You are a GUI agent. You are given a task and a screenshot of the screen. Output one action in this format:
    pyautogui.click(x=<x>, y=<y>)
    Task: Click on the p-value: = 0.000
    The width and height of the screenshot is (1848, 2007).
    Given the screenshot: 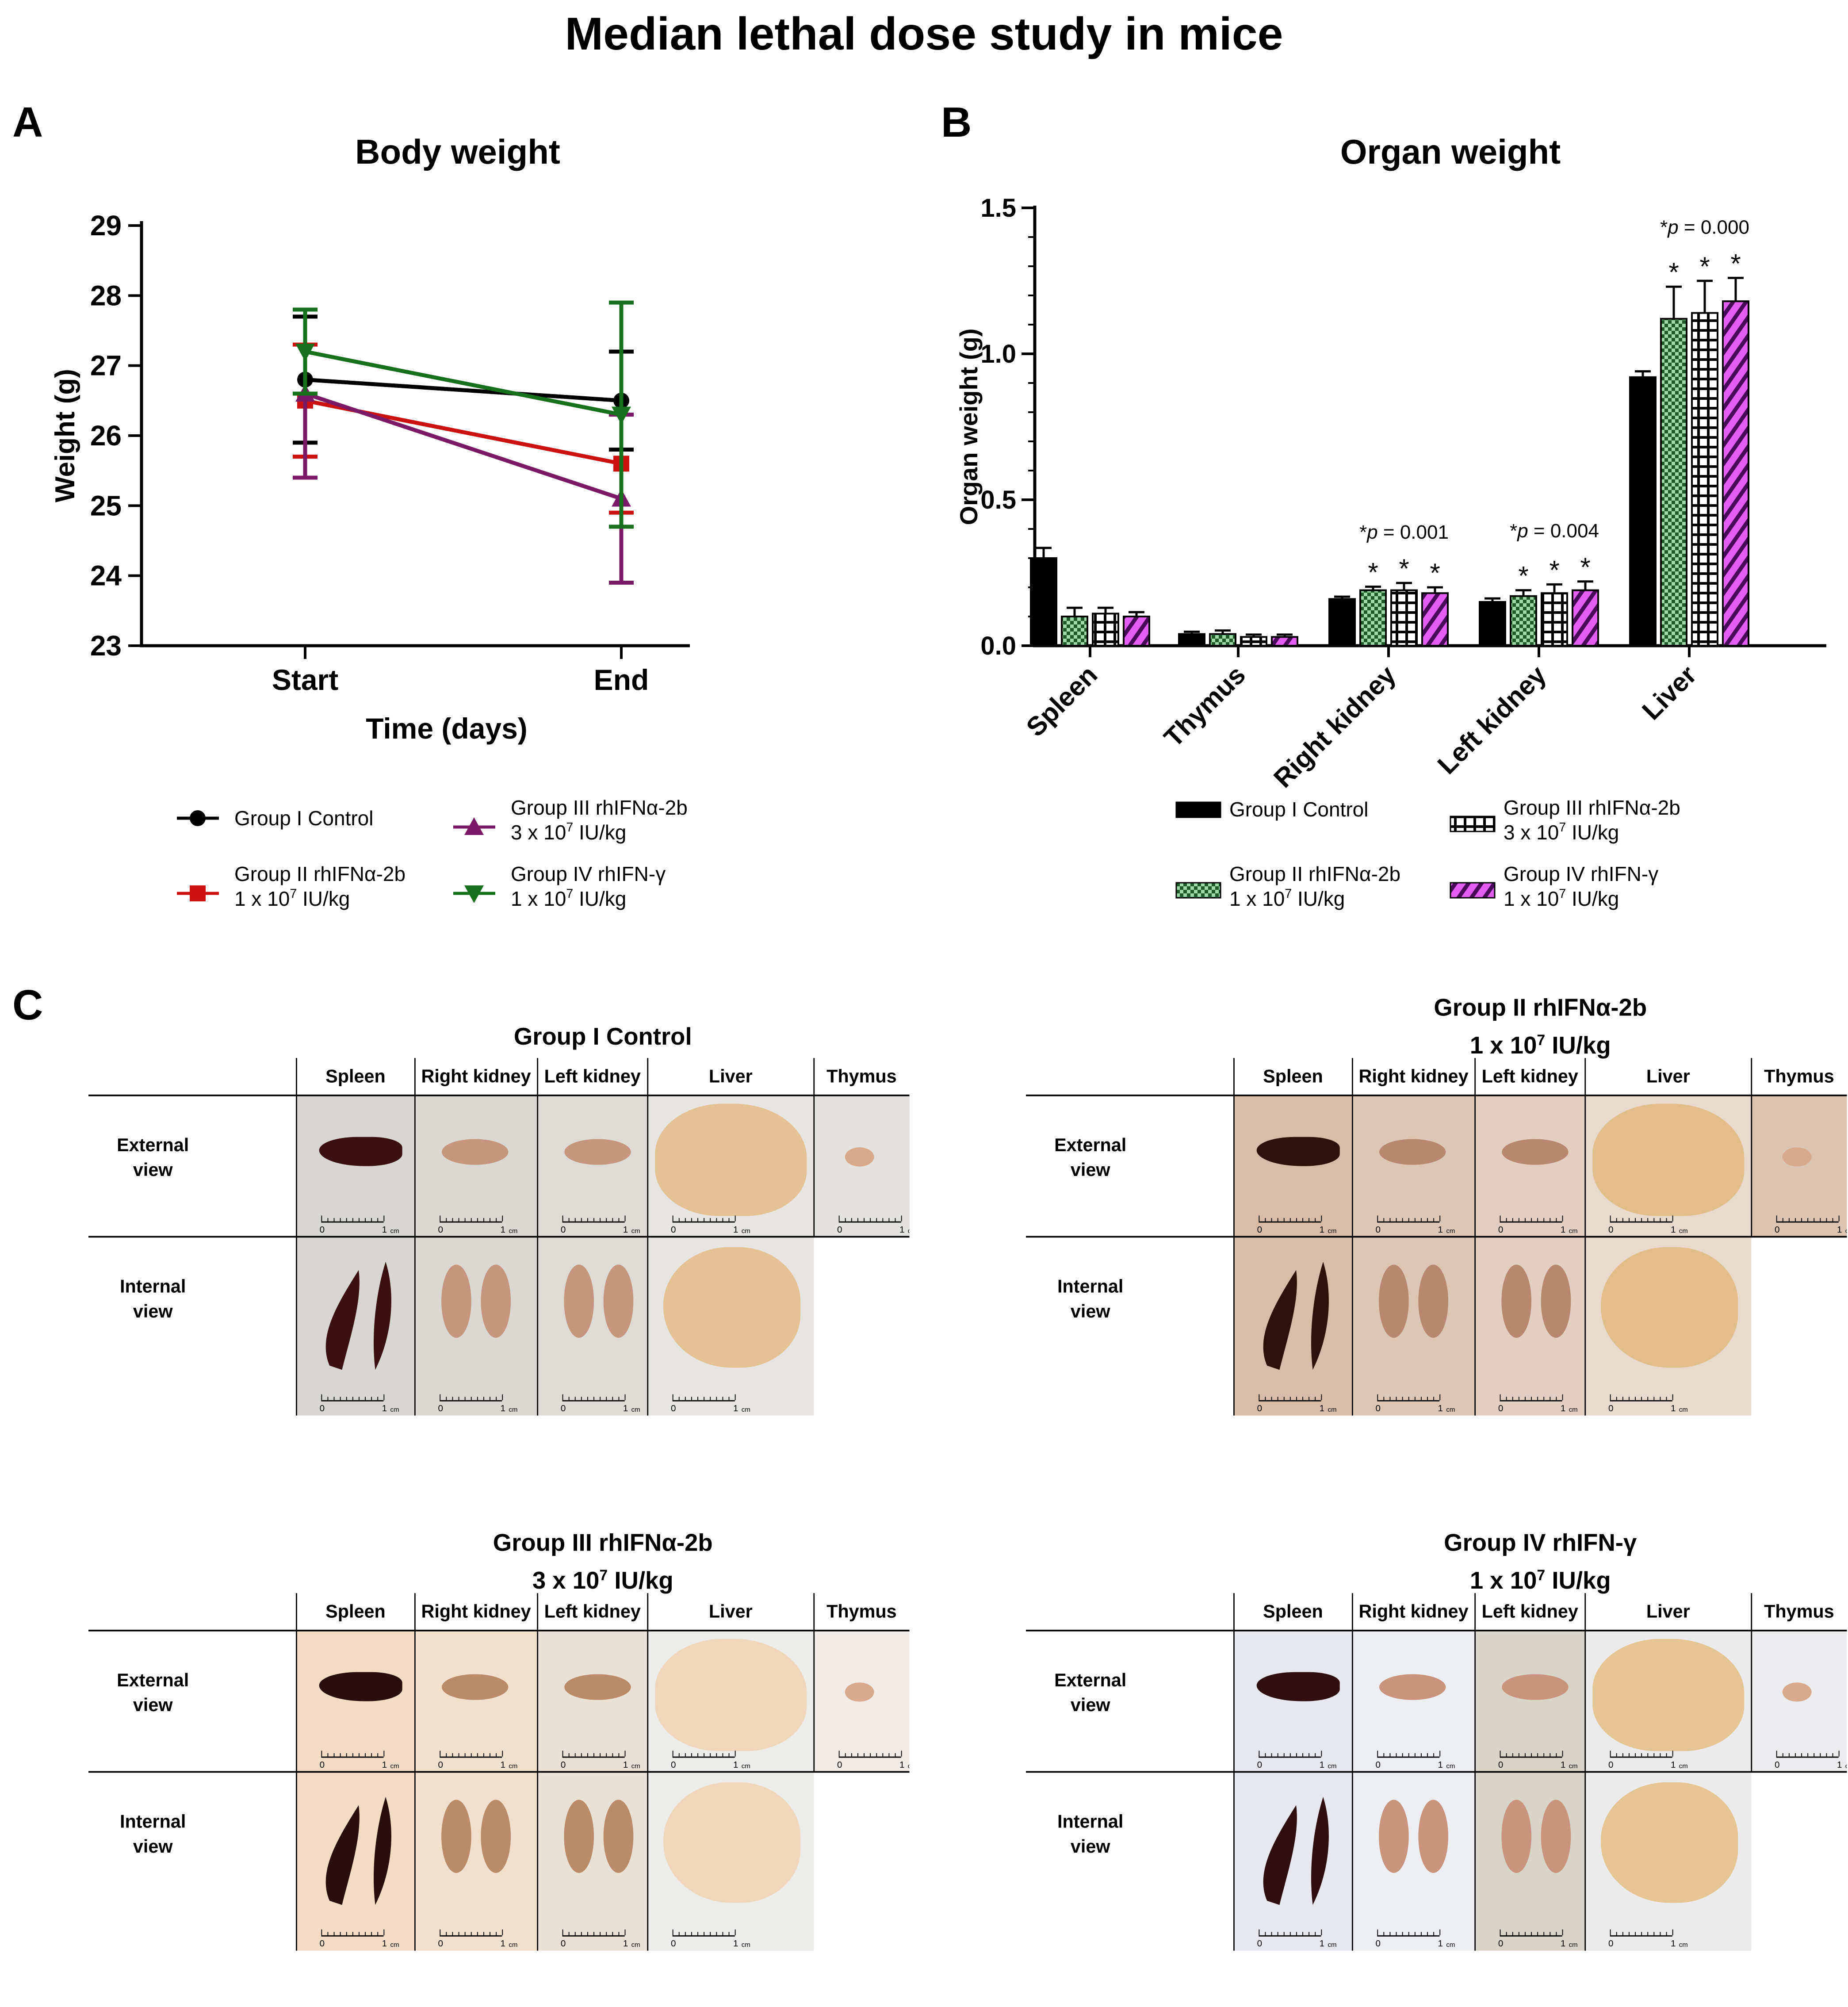 What is the action you would take?
    pyautogui.click(x=1714, y=227)
    